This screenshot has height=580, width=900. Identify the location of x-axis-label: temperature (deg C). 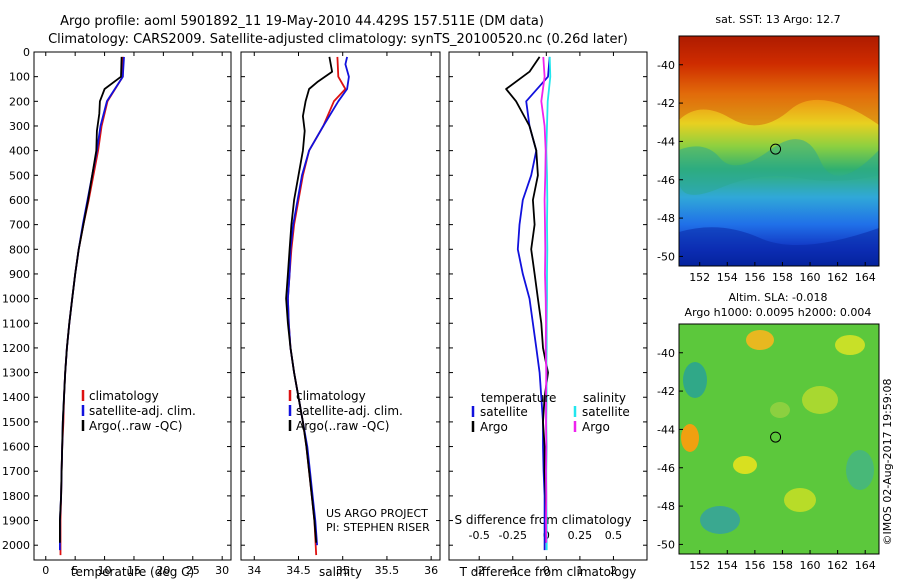
(132, 572).